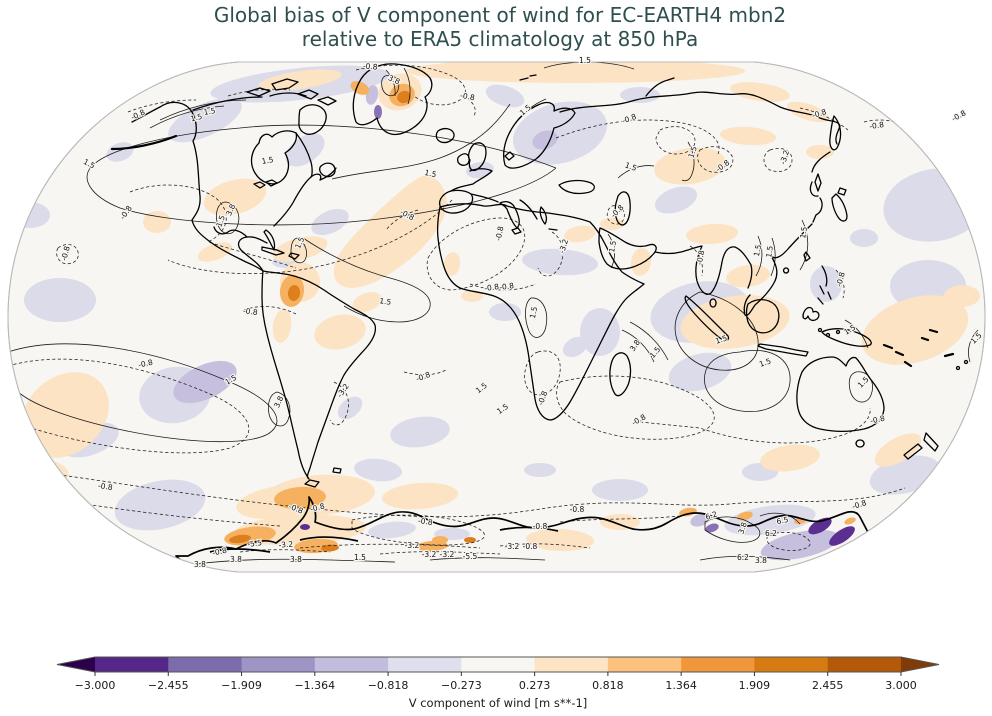  Describe the element at coordinates (461, 685) in the screenshot. I see `colorbar-tick-label: −0.273` at that location.